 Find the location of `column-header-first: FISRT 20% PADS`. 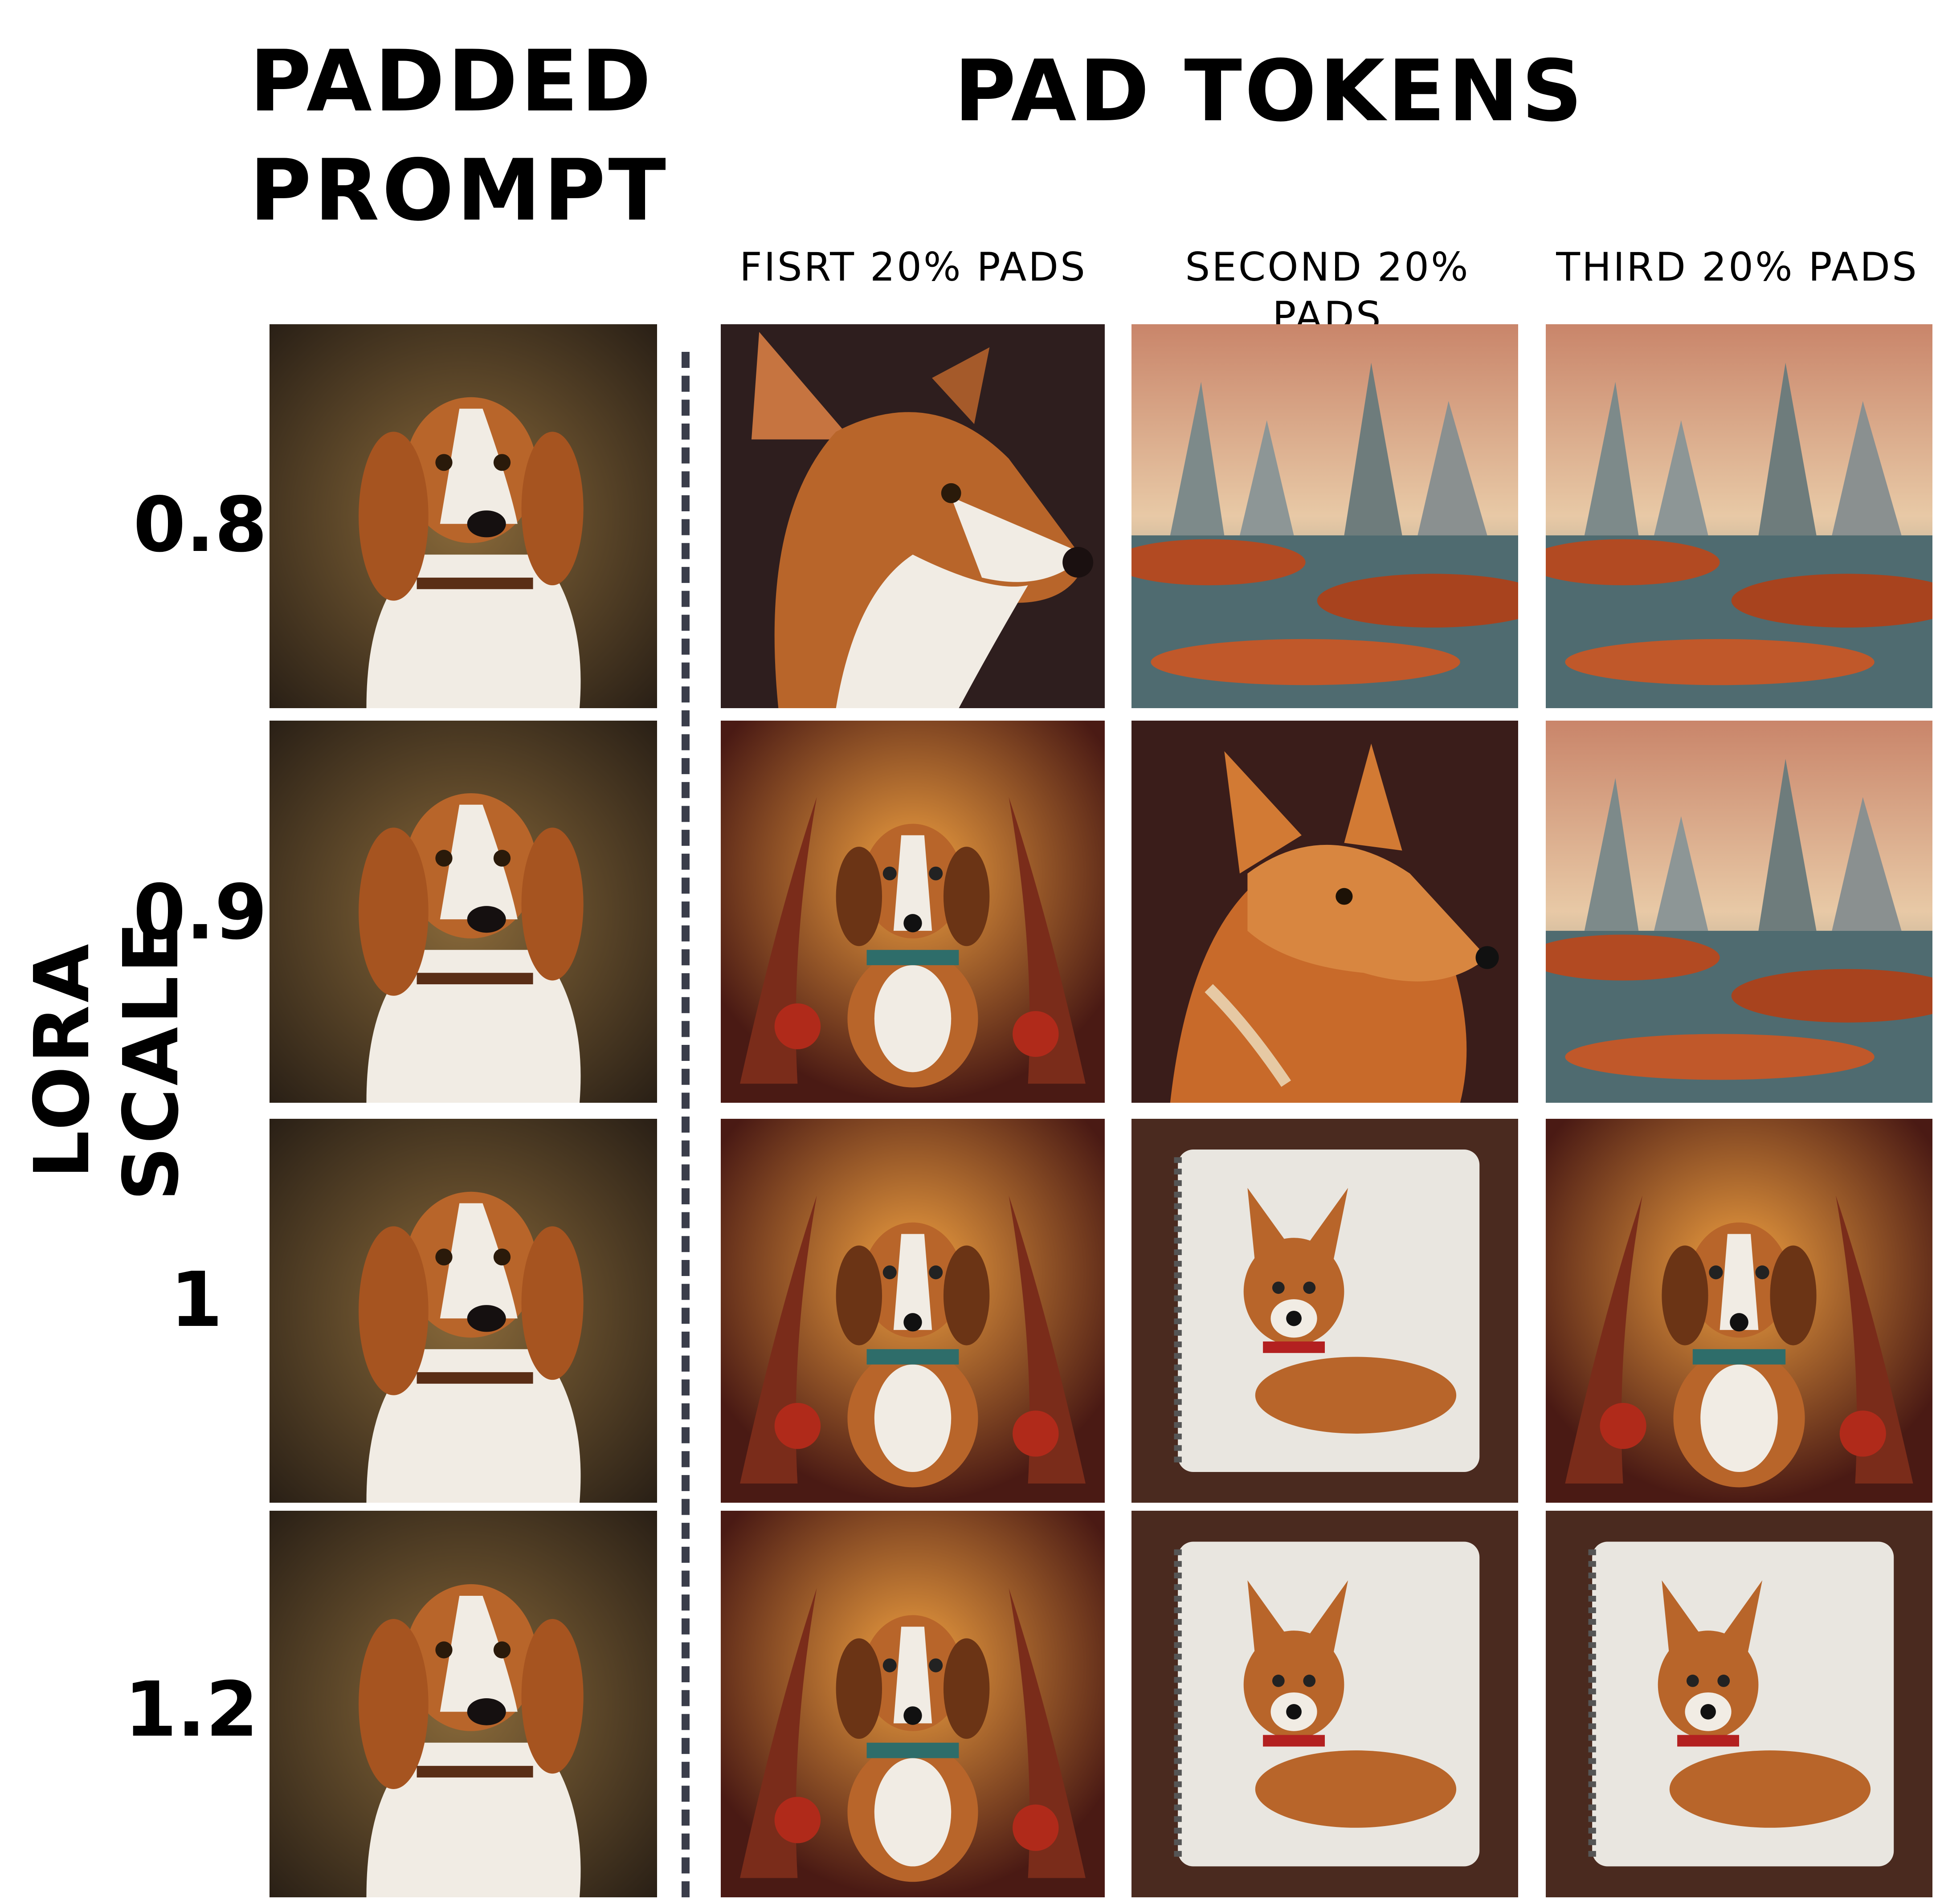

column-header-first: FISRT 20% PADS is located at coordinates (913, 267).